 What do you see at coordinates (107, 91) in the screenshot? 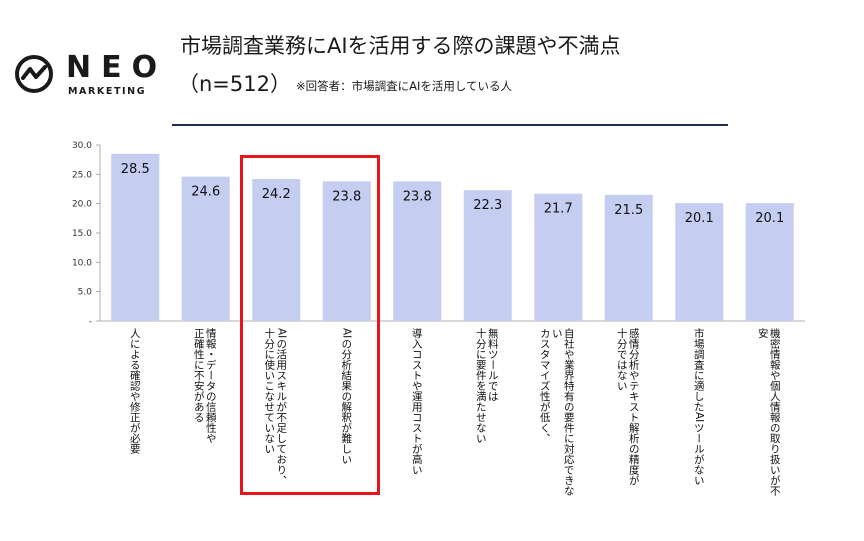
I see `brand-sub: MARKETING` at bounding box center [107, 91].